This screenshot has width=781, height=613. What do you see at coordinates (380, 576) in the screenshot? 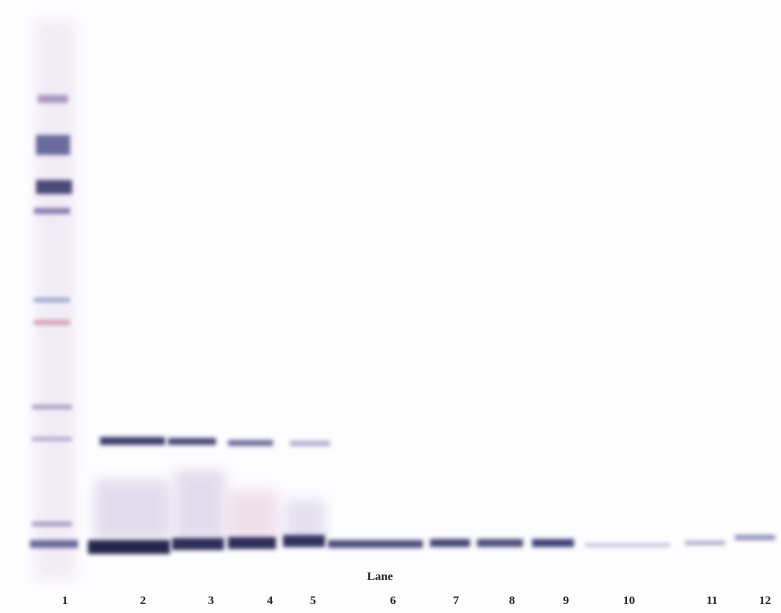
I see `axis-label: Lane` at bounding box center [380, 576].